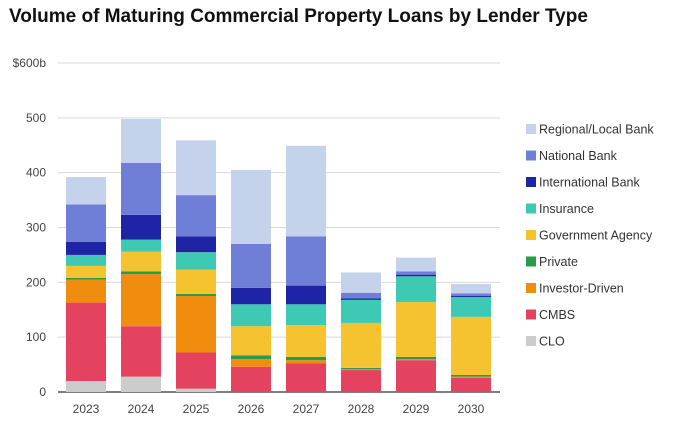 Image resolution: width=680 pixels, height=427 pixels. I want to click on legend-label: Investor-Driven, so click(581, 289).